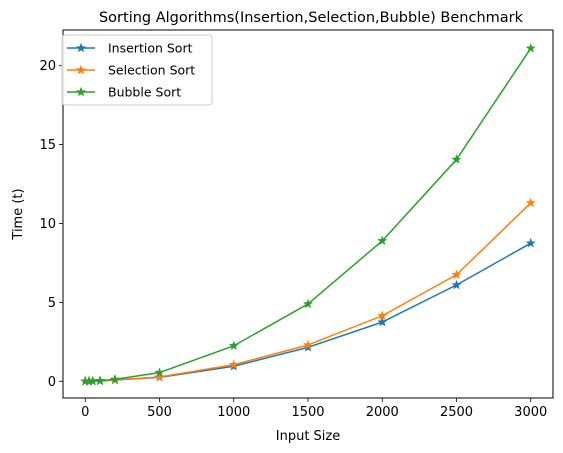  Describe the element at coordinates (530, 412) in the screenshot. I see `x-tick-label: 3000` at that location.